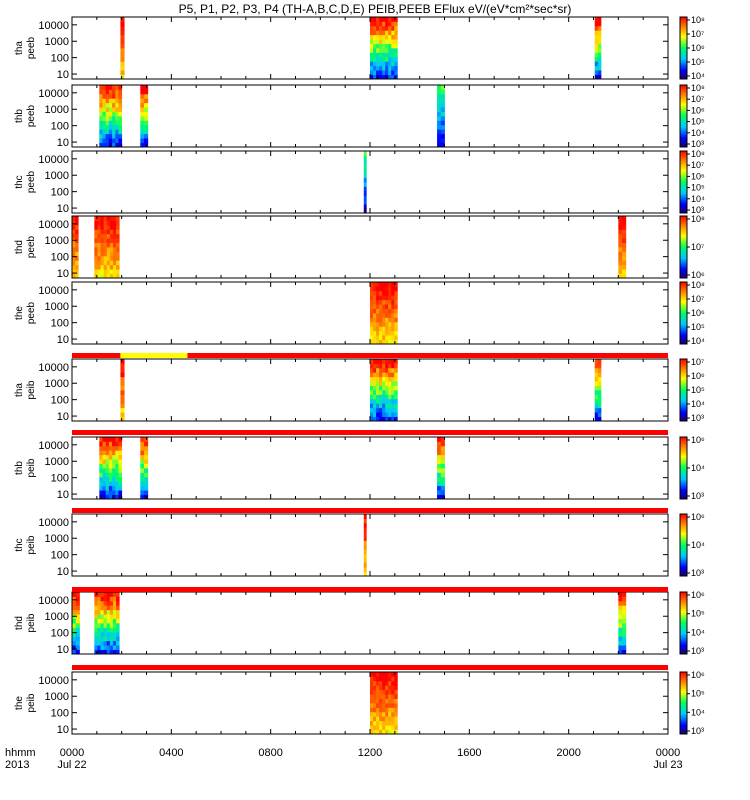  Describe the element at coordinates (698, 188) in the screenshot. I see `colorbar-tick-label: 10⁵` at that location.